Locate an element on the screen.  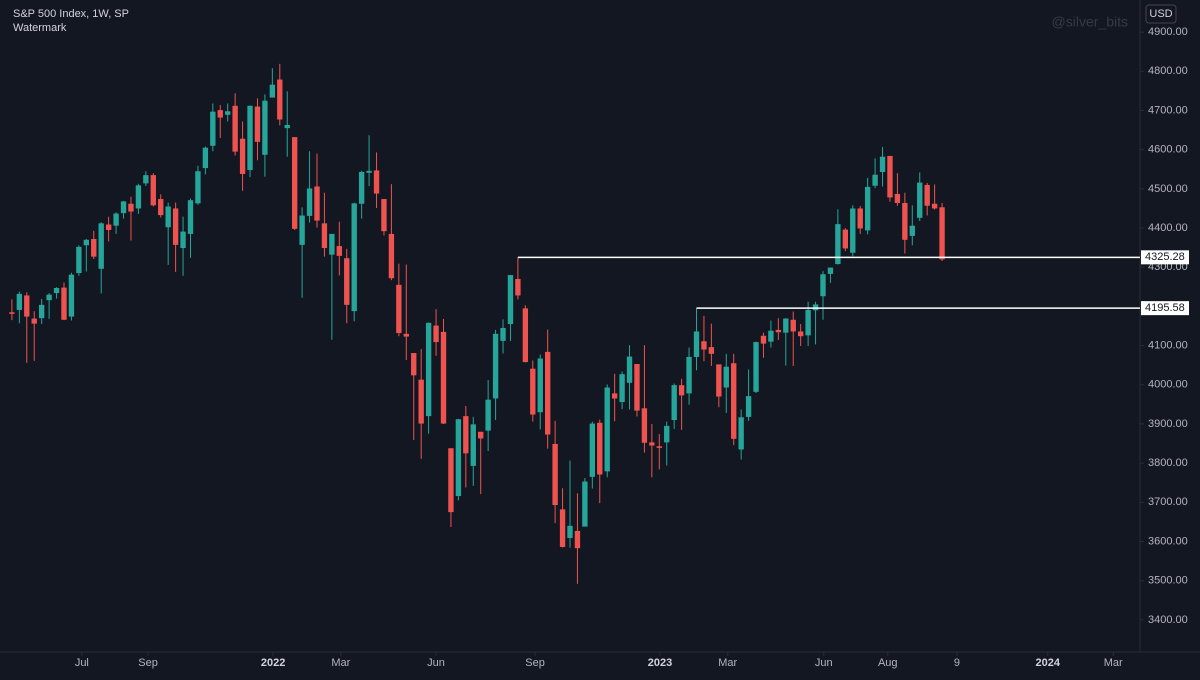
y-tick-label: 3800.00 is located at coordinates (1168, 463).